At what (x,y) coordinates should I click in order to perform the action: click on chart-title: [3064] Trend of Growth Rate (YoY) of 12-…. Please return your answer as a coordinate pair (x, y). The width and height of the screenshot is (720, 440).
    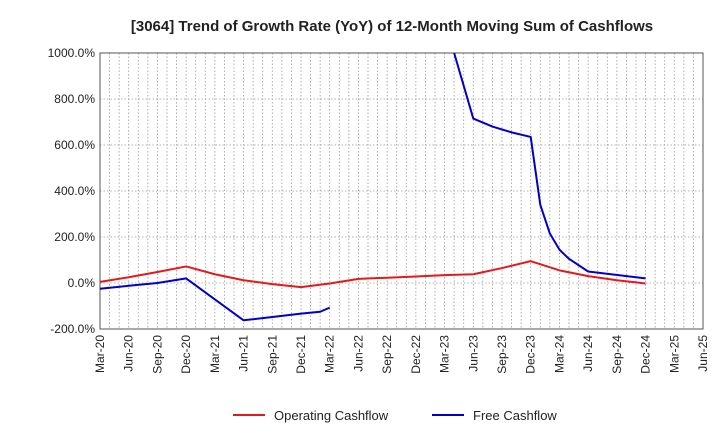
    Looking at the image, I should click on (392, 26).